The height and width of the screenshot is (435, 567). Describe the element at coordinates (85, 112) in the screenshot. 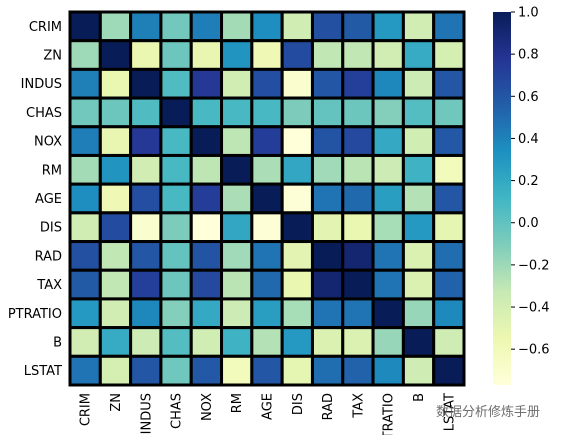

I see `heatmap-cell-chas-crim` at that location.